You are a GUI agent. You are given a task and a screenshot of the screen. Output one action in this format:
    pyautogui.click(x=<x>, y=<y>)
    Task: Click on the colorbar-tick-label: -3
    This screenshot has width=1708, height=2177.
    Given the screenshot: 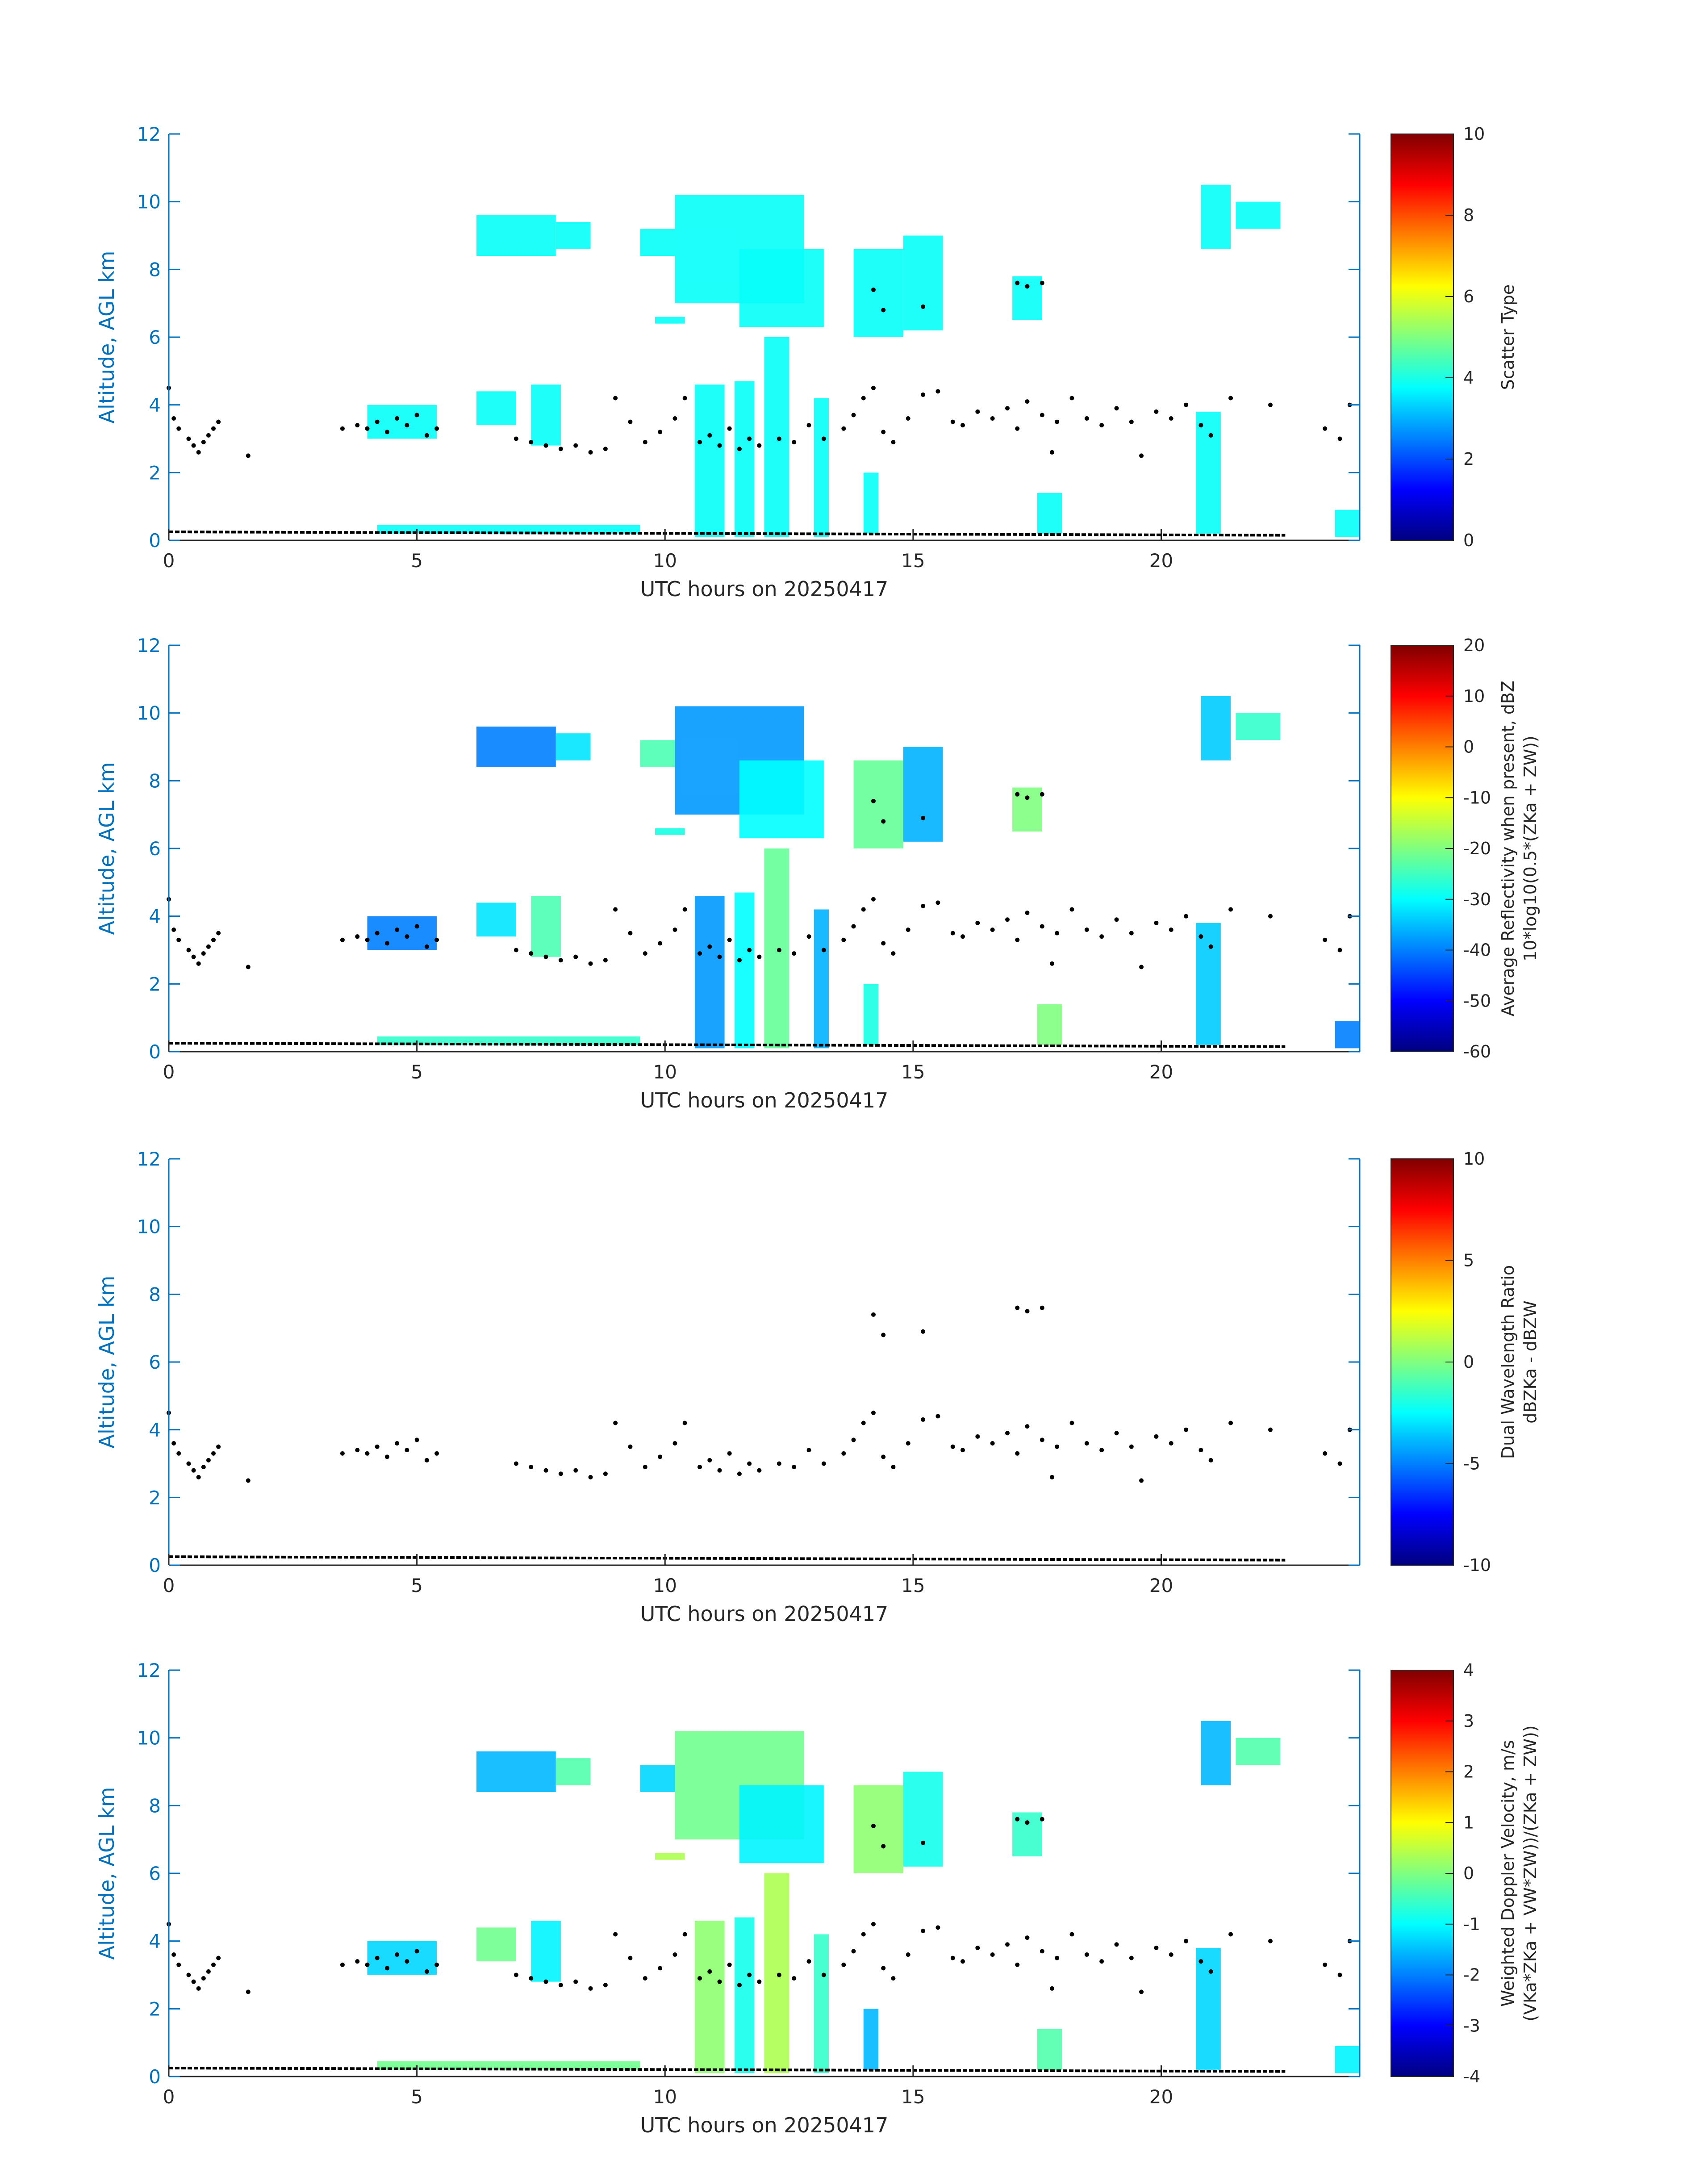 What is the action you would take?
    pyautogui.click(x=1471, y=2025)
    